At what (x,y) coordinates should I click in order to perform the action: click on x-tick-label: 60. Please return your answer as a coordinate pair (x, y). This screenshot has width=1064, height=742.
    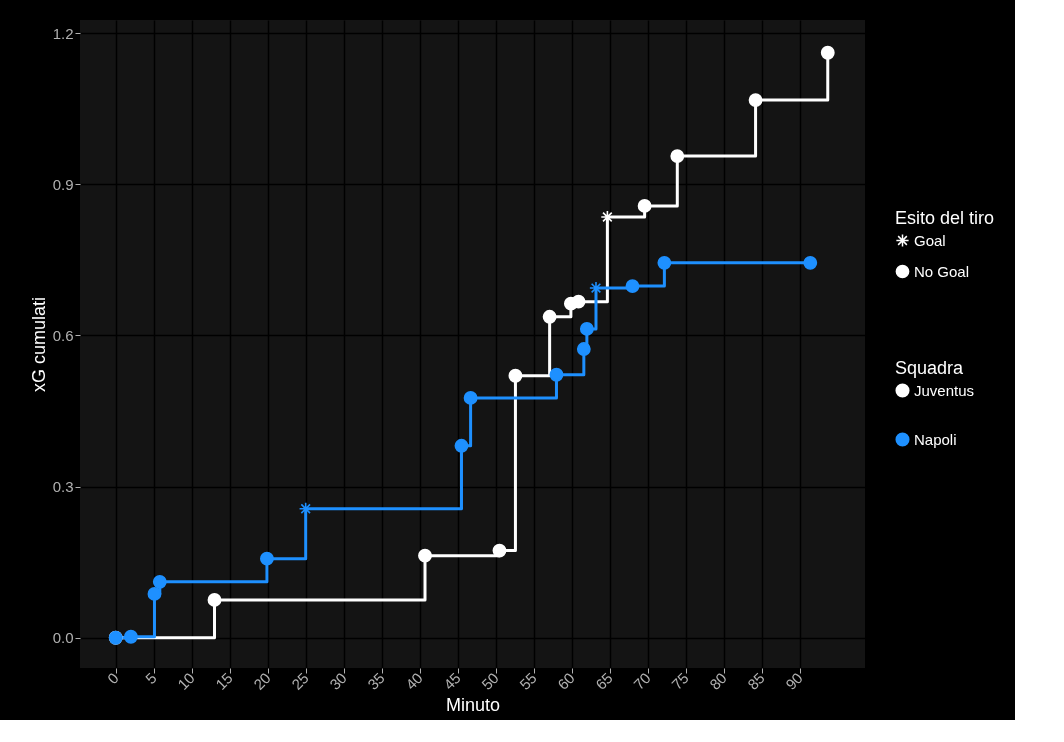
    Looking at the image, I should click on (566, 681).